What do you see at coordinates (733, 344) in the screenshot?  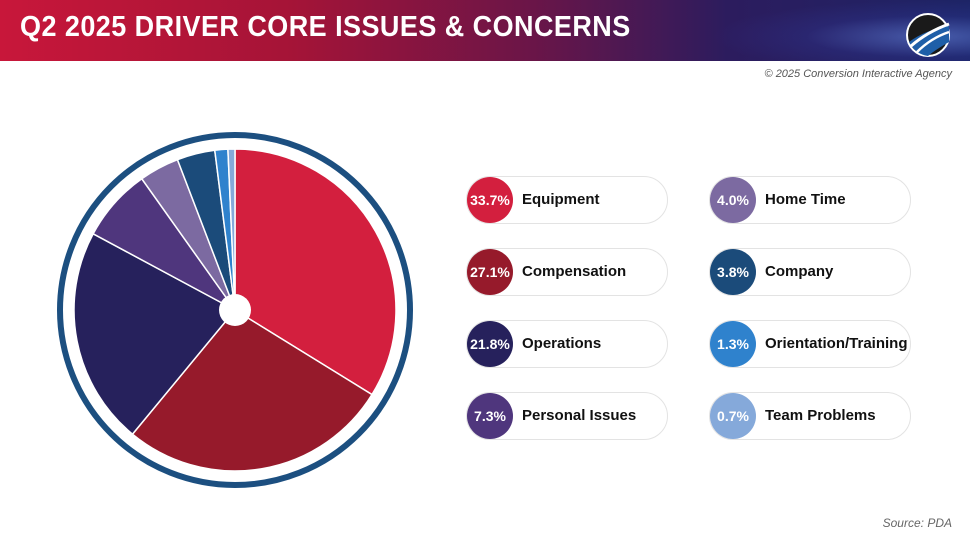 I see `legend-value-badge: 1.3%` at bounding box center [733, 344].